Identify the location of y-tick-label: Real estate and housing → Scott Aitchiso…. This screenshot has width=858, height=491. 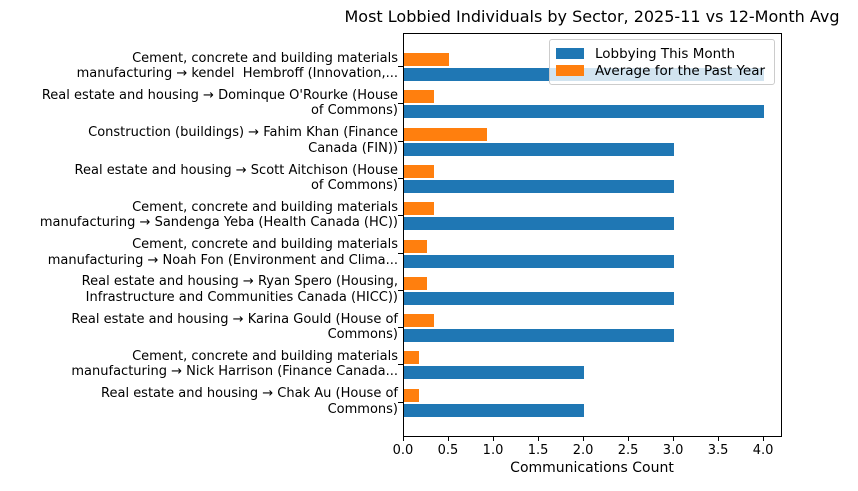
(236, 178).